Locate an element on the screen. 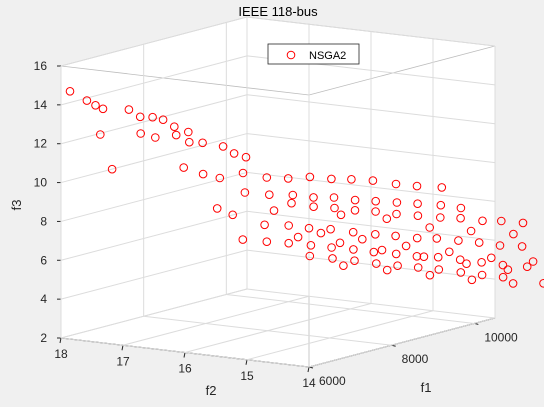 This screenshot has width=544, height=407. x-axis-label: f1 is located at coordinates (426, 387).